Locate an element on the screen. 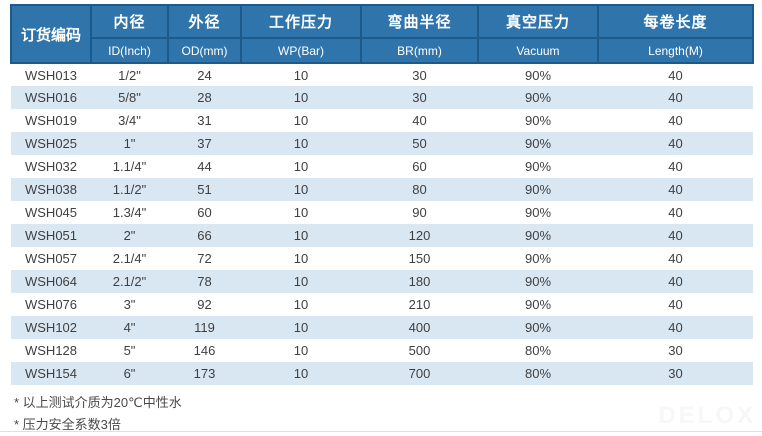  table-cell: WSH032 is located at coordinates (51, 166).